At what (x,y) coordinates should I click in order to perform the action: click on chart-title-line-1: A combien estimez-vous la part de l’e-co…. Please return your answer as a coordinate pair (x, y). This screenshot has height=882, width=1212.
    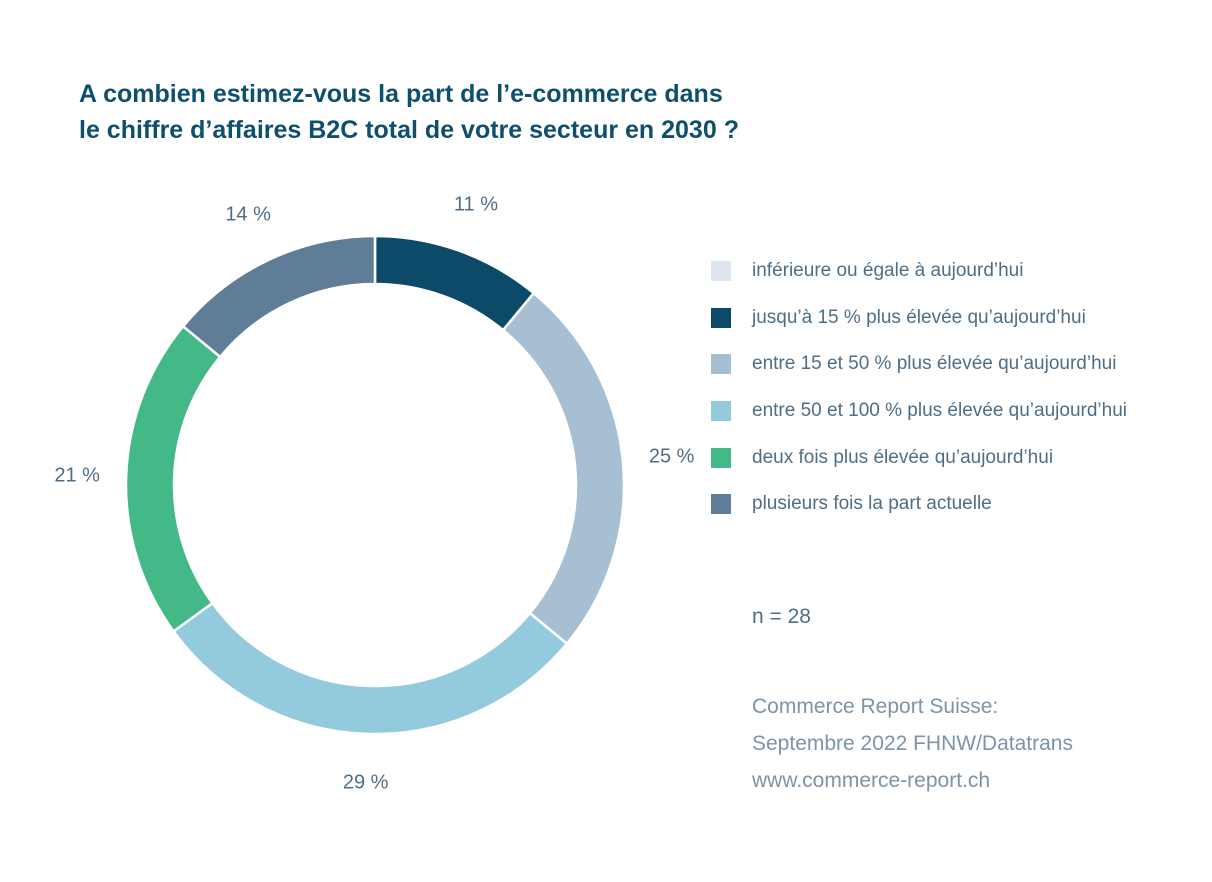
    Looking at the image, I should click on (401, 94).